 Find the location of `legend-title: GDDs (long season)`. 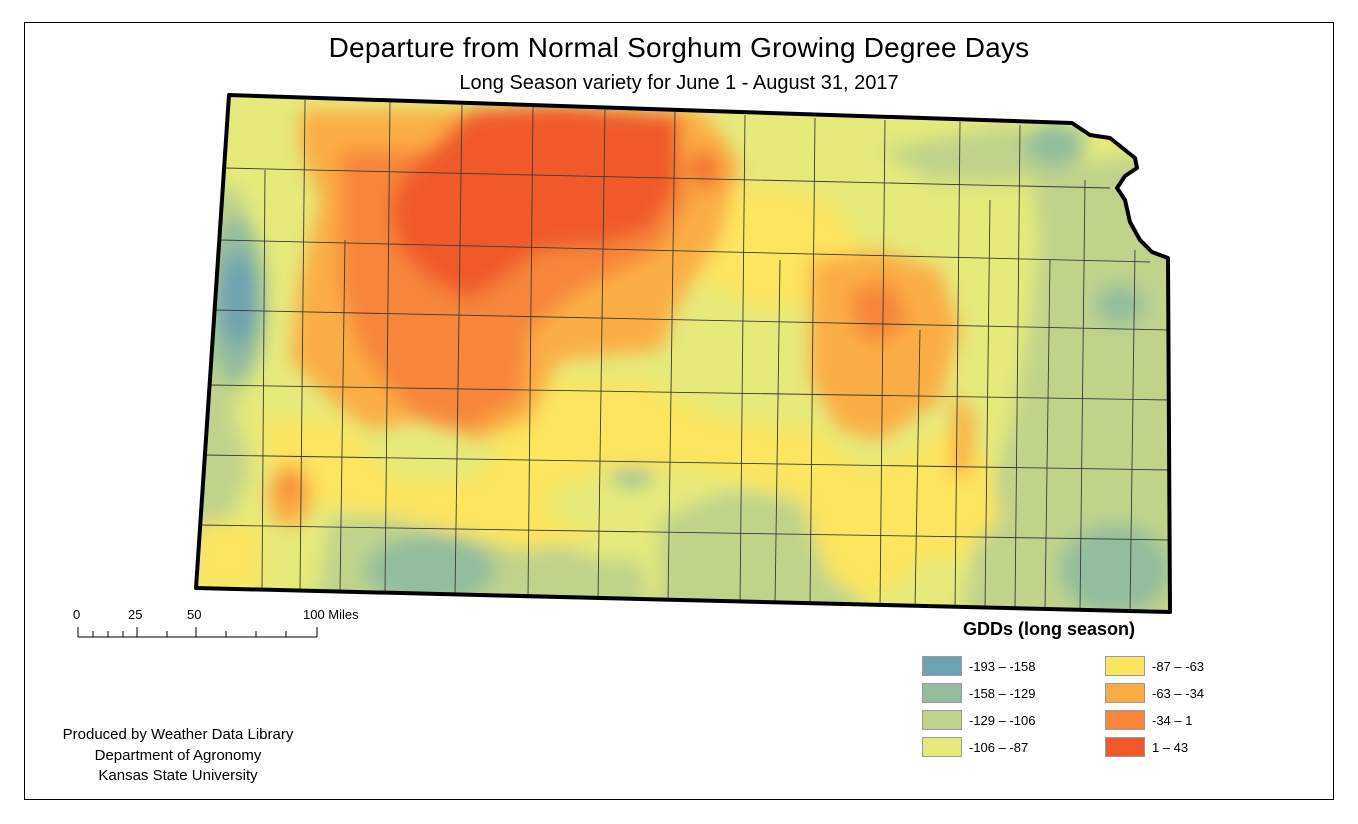

legend-title: GDDs (long season) is located at coordinates (1049, 629).